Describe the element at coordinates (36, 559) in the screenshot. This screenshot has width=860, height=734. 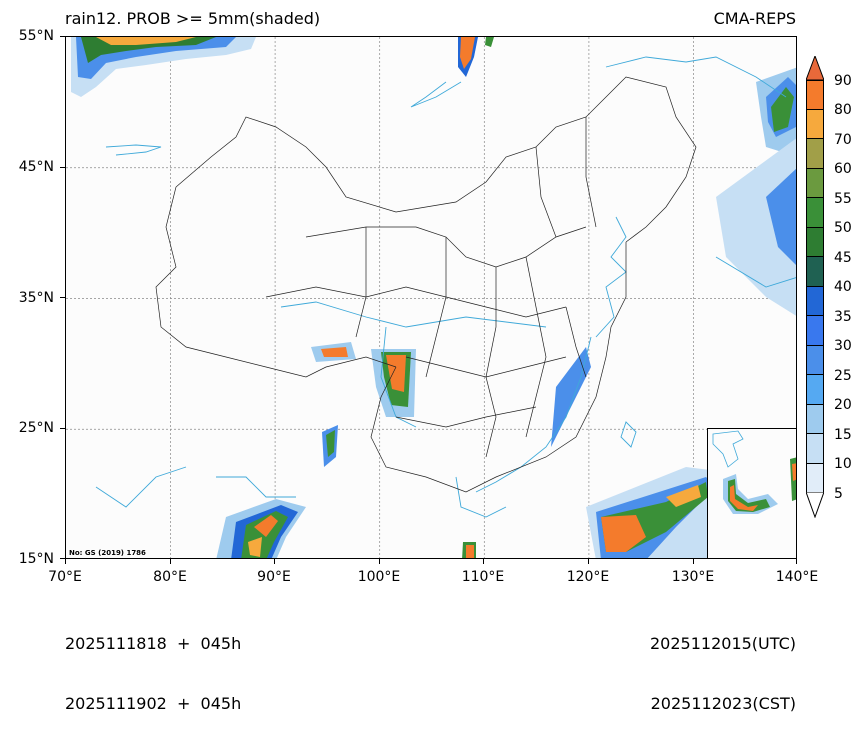
I see `y-tick-15n: 15°N` at that location.